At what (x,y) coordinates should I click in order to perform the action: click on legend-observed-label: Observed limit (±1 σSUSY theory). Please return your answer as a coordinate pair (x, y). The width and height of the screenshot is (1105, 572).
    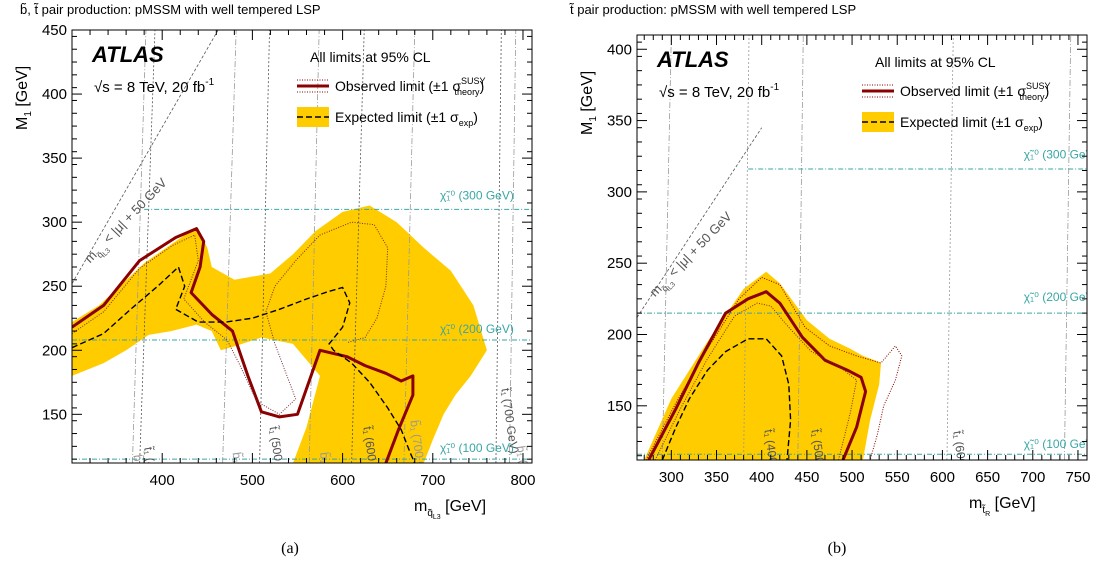
    Looking at the image, I should click on (410, 86).